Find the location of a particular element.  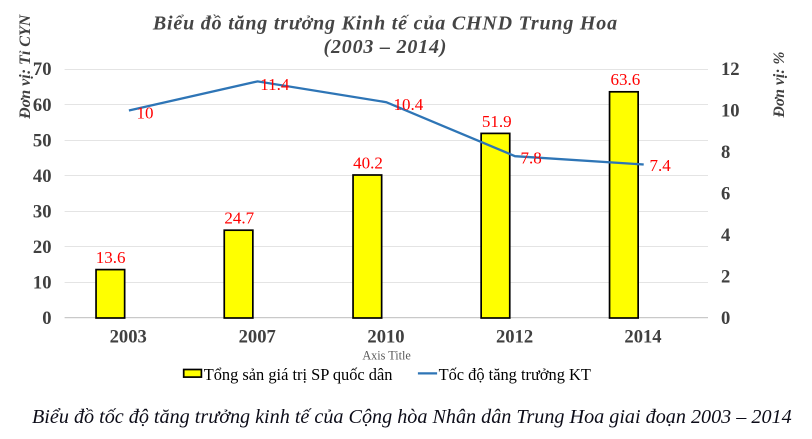

svg-text: 2012 is located at coordinates (514, 336).